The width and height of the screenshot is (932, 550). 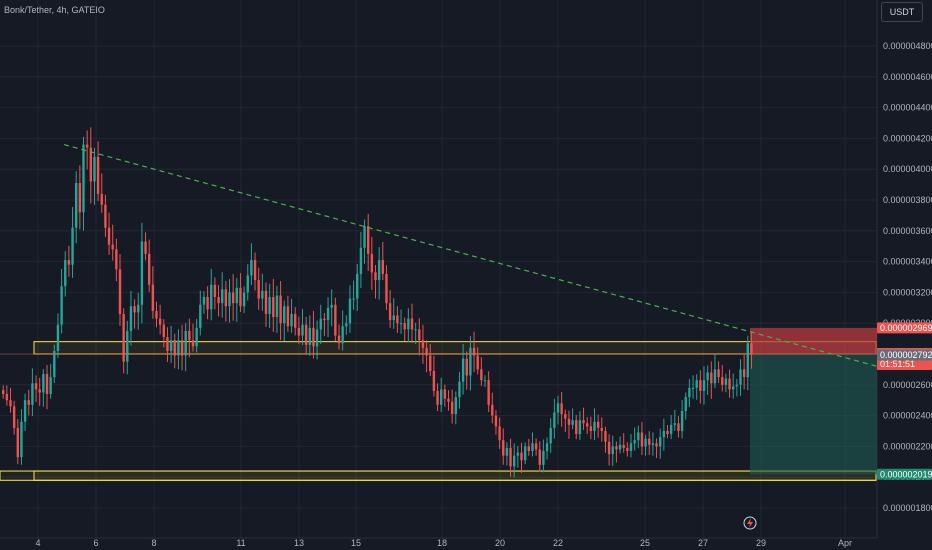 I want to click on countdown-label: 01:51:51, so click(x=897, y=364).